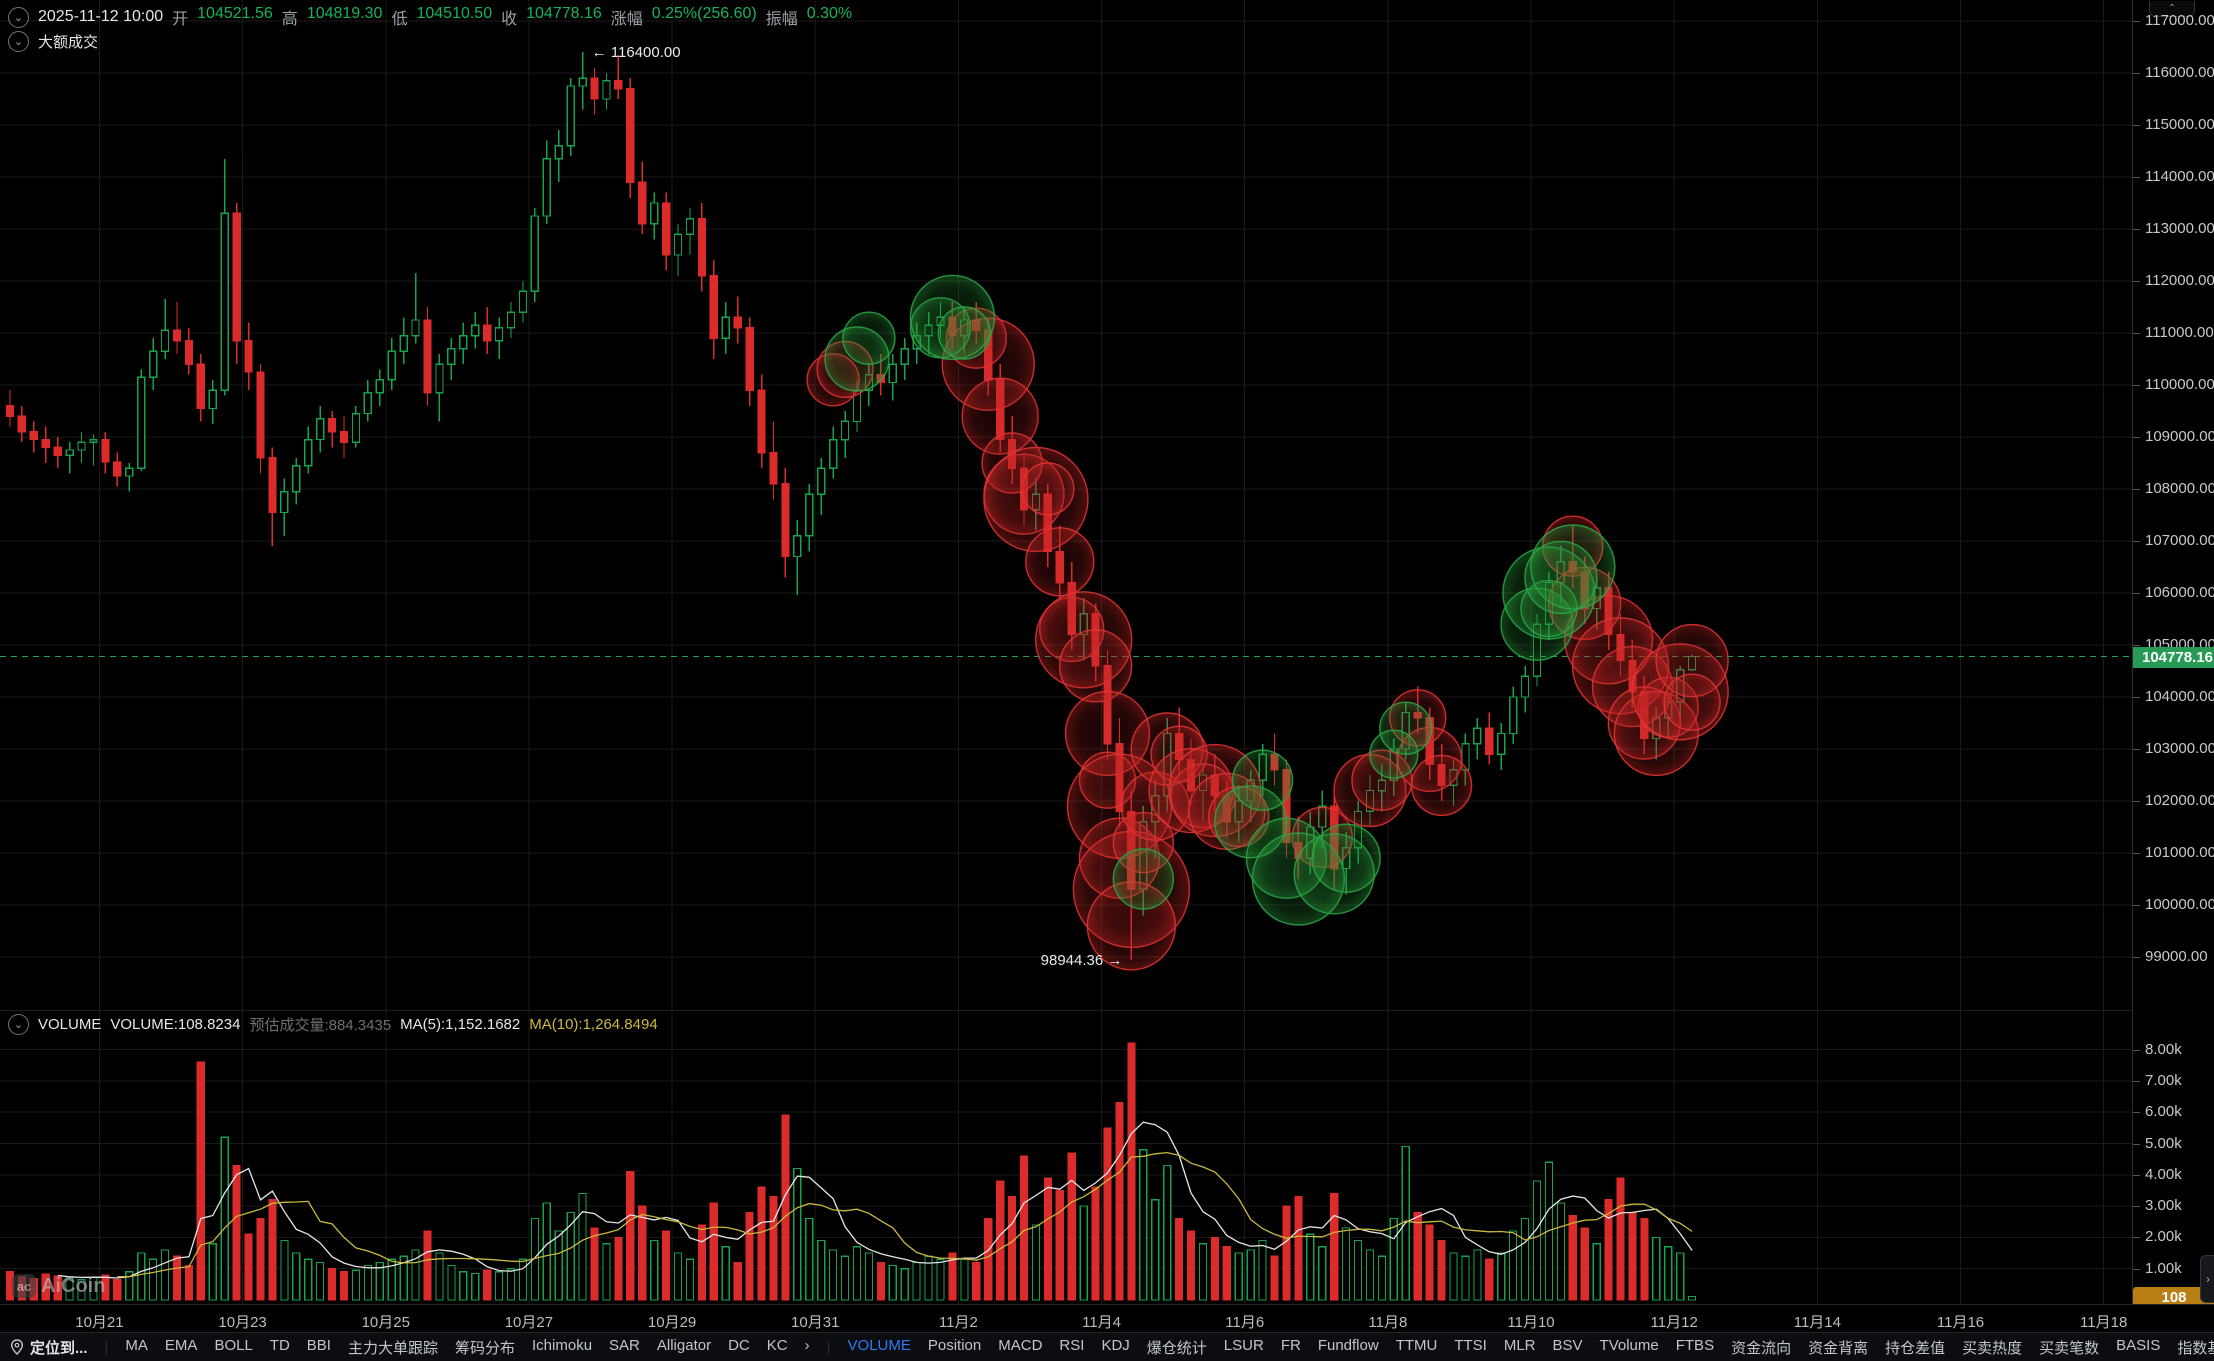 This screenshot has height=1361, width=2214. What do you see at coordinates (2138, 1345) in the screenshot?
I see `indicator-basis: BASIS` at bounding box center [2138, 1345].